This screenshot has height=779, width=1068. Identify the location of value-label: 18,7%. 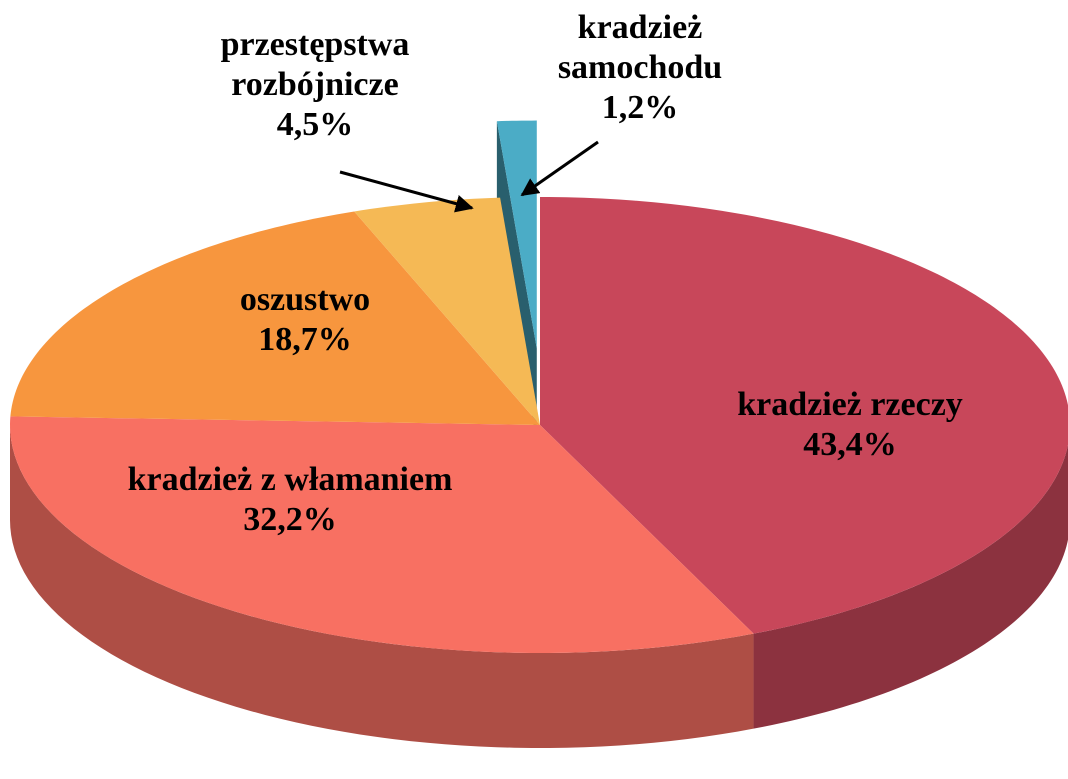
(305, 339).